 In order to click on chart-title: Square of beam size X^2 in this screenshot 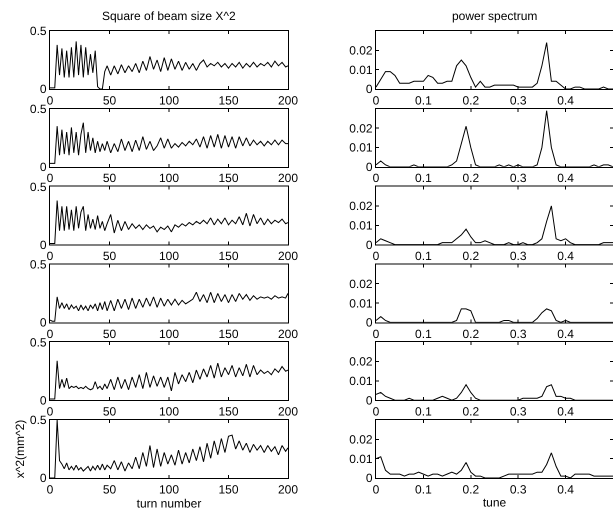, I will do `click(169, 16)`.